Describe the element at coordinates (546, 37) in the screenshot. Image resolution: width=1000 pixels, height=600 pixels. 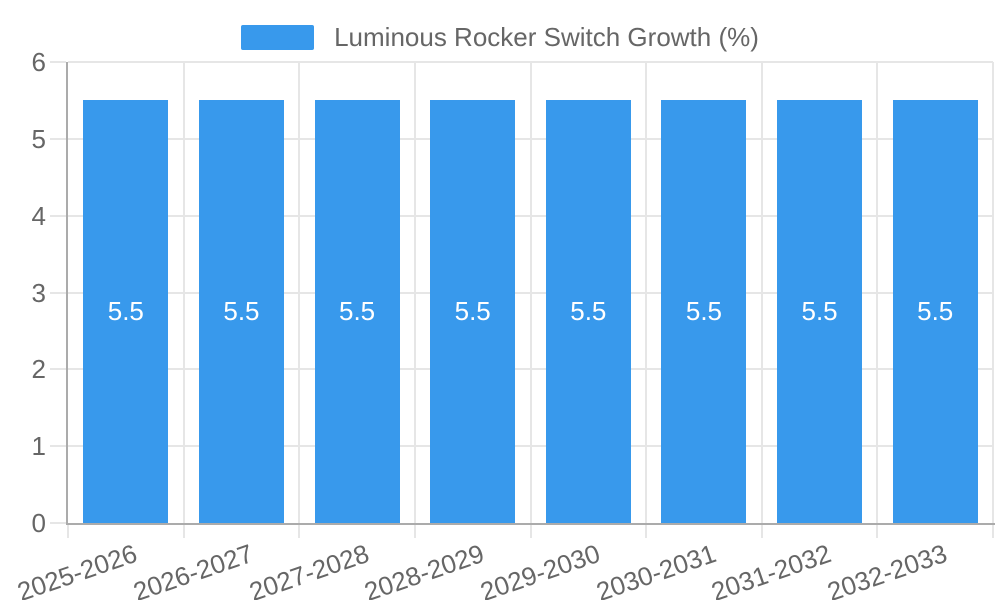
I see `legend-label: Luminous Rocker Switch Growth (%)` at that location.